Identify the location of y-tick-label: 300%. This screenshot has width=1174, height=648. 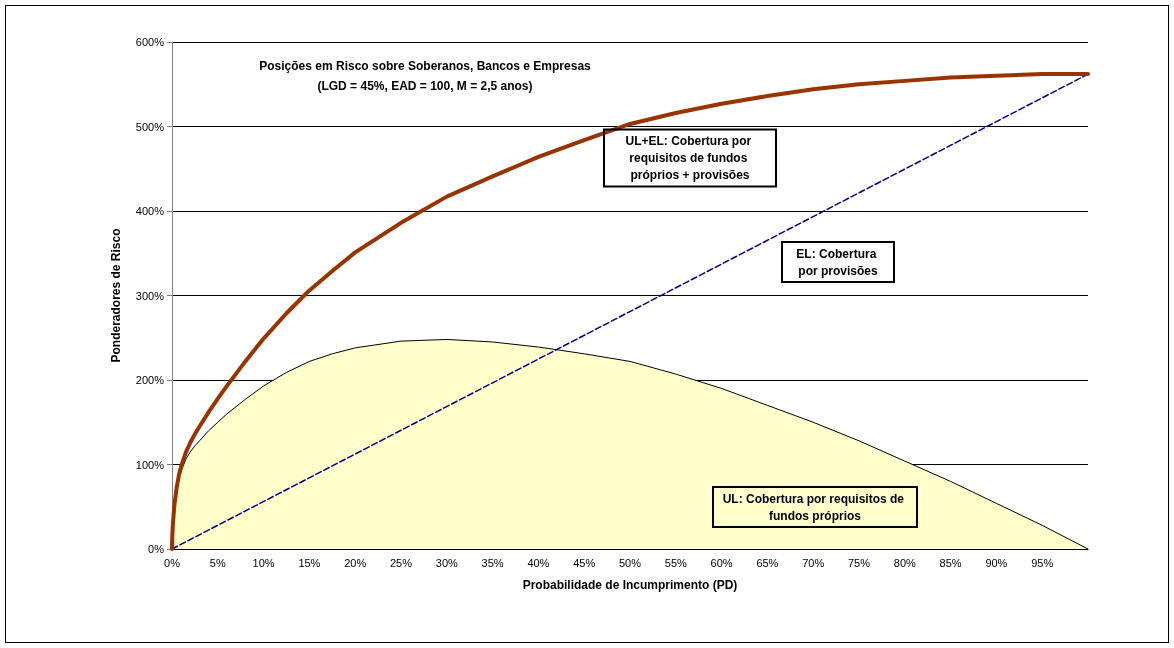
(150, 295).